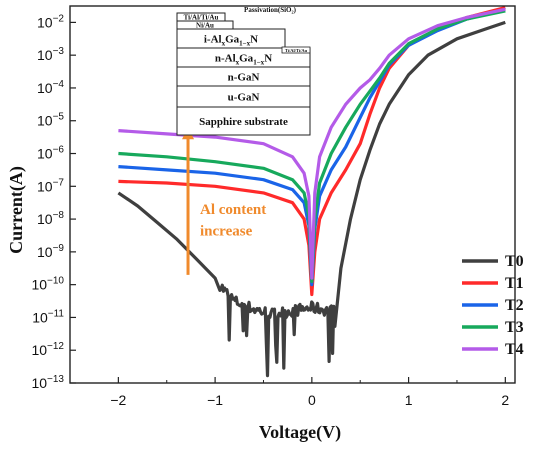  What do you see at coordinates (233, 210) in the screenshot?
I see `annotation-line-1: Al content` at bounding box center [233, 210].